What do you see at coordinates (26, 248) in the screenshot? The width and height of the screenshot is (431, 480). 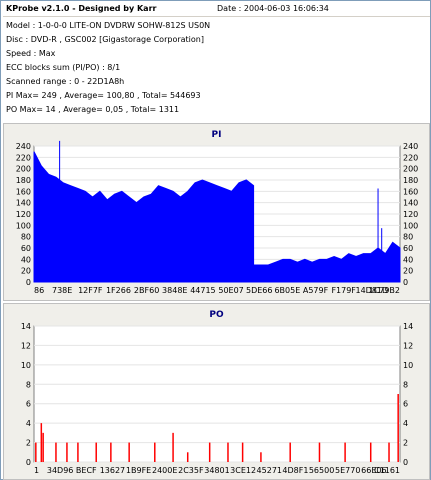 I see `y-tick-label-left: 60` at bounding box center [26, 248].